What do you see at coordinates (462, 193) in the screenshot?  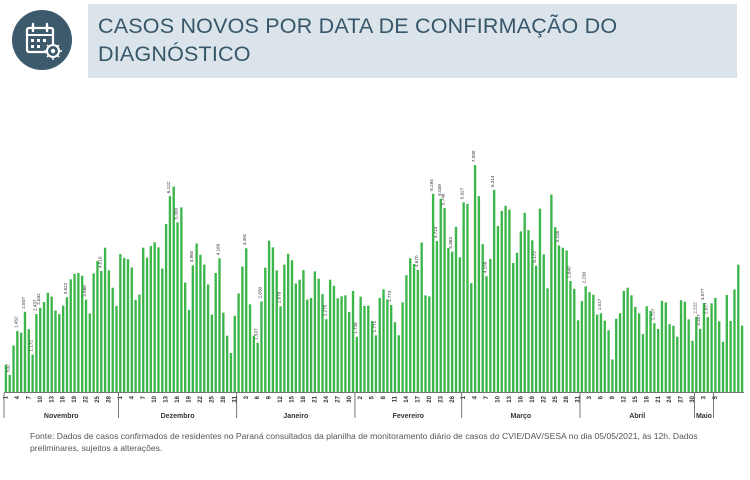 I see `data-label: 5.927` at bounding box center [462, 193].